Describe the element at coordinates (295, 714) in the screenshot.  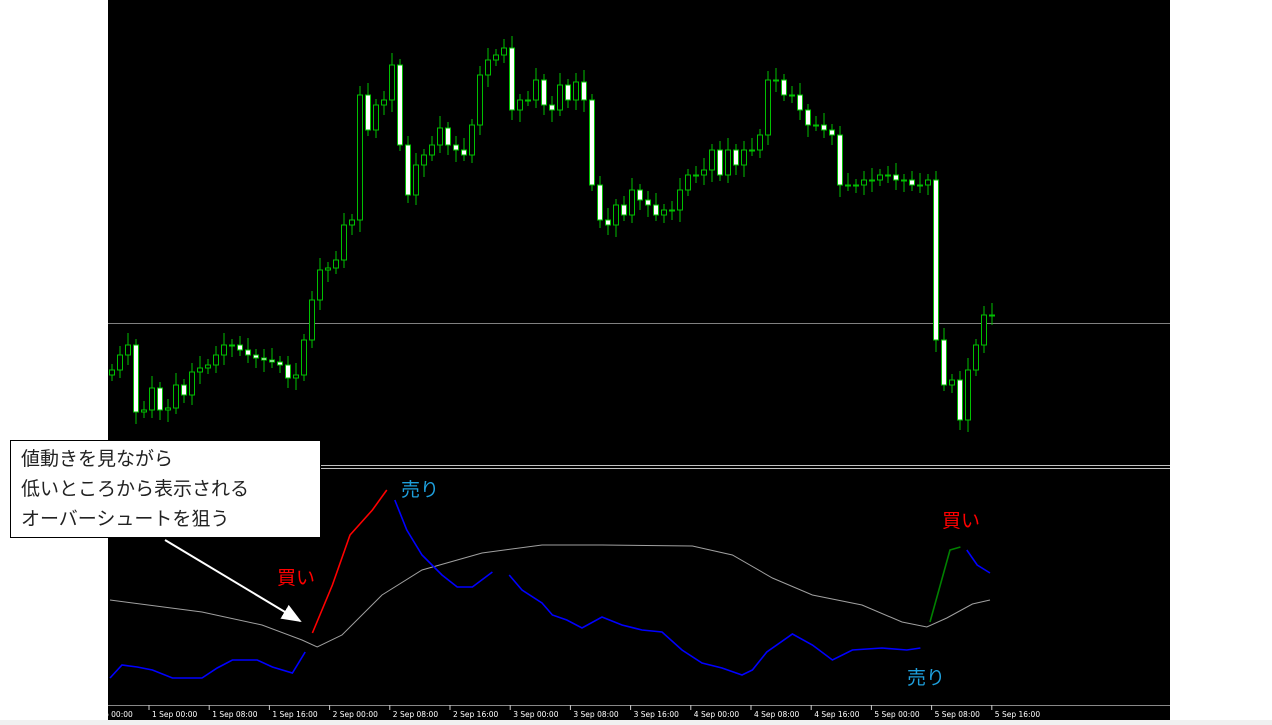
I see `x-tick-label: 1 Sep 16:00` at that location.